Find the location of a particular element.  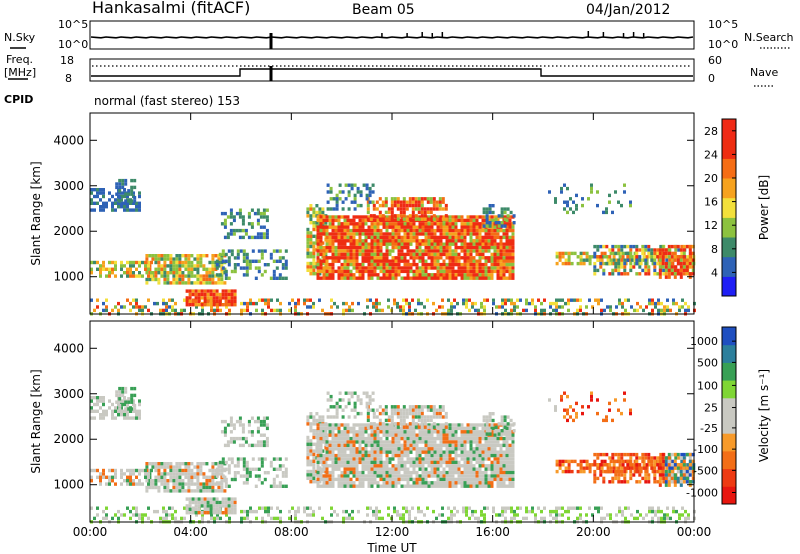

noise-panel is located at coordinates (392, 35).